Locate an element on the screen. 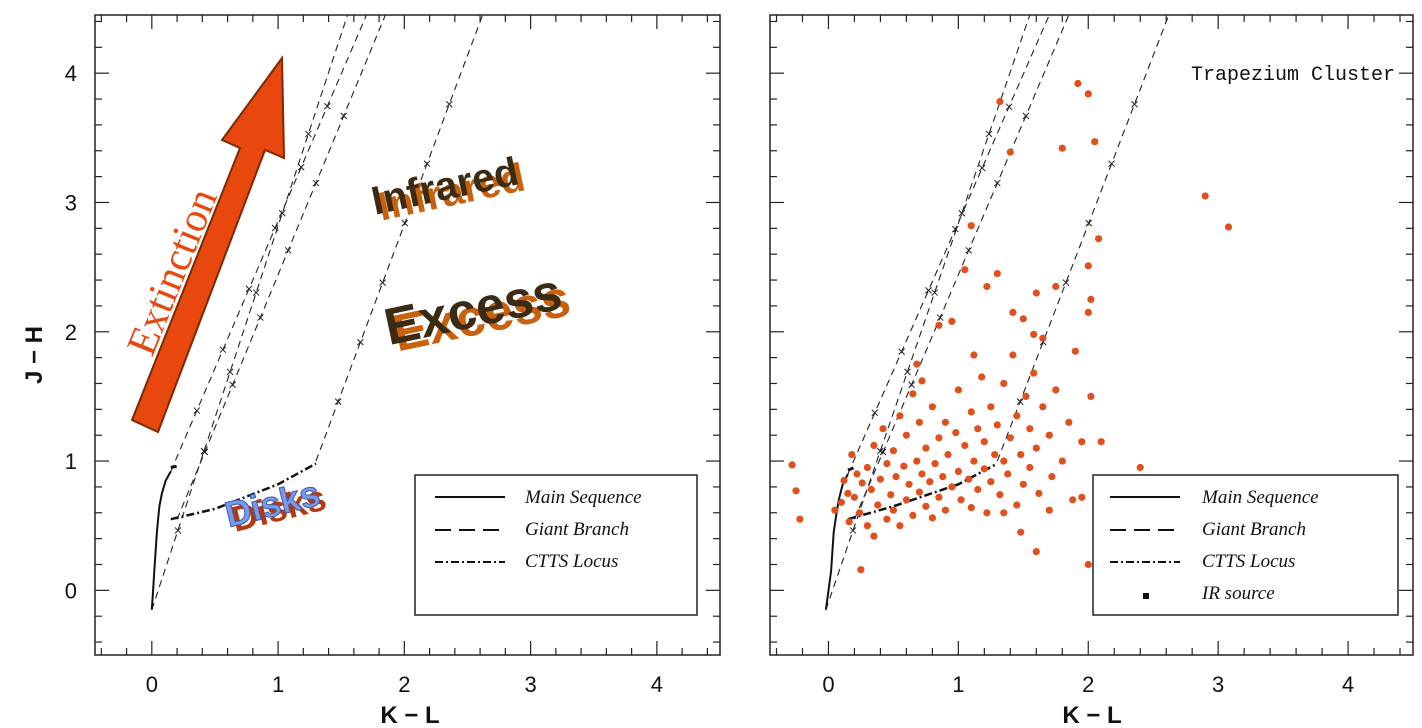  left-y-tick-label: 4 is located at coordinates (71, 73).